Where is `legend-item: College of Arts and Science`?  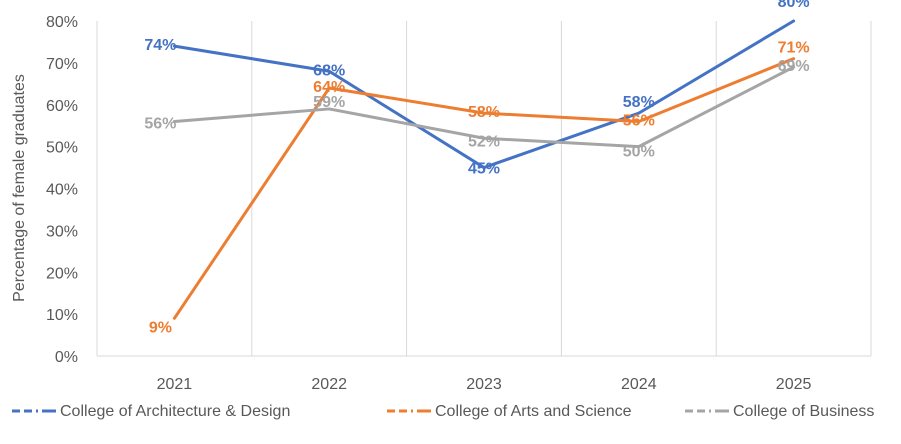 legend-item: College of Arts and Science is located at coordinates (509, 411).